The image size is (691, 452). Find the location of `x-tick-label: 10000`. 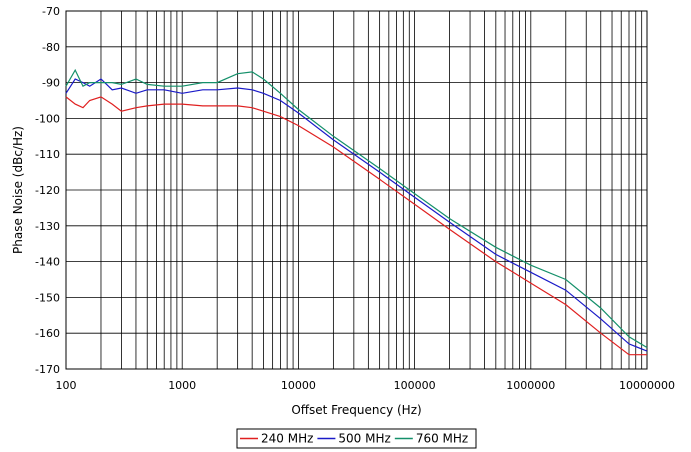

x-tick-label: 10000 is located at coordinates (298, 385).